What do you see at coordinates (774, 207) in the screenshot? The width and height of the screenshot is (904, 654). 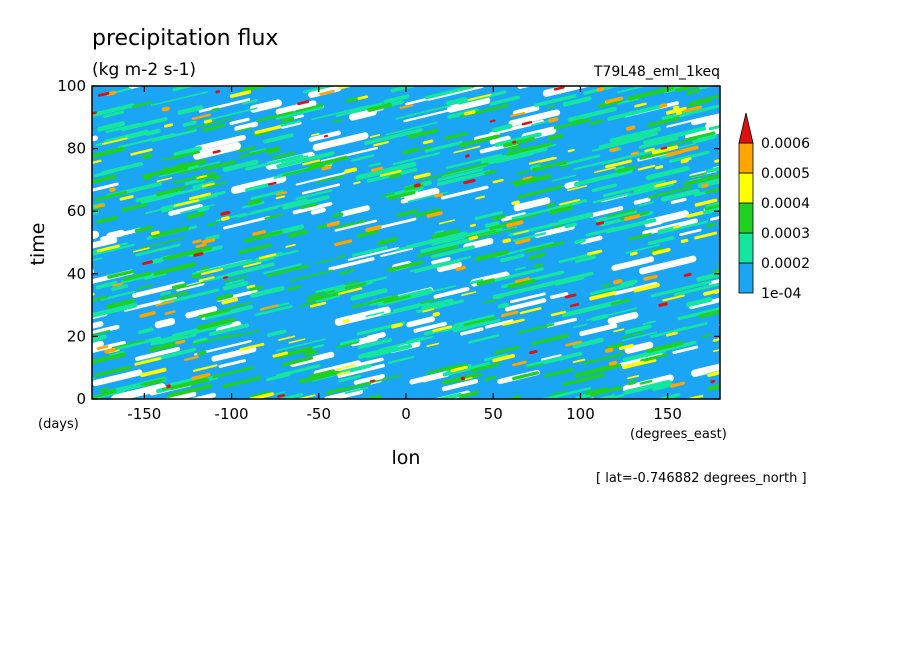 I see `colorbar: 1e-04 0.0002 0.0003 0.0004 0.0005 0.0006` at bounding box center [774, 207].